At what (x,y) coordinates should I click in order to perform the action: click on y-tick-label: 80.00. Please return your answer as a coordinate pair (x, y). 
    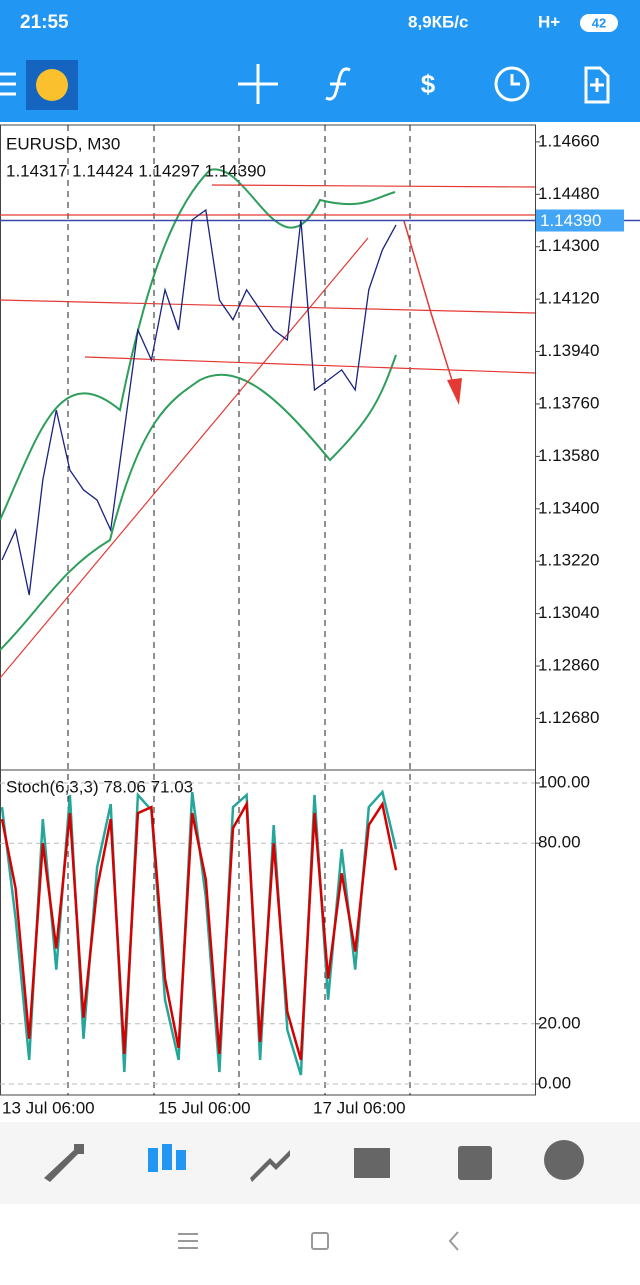
    Looking at the image, I should click on (559, 842).